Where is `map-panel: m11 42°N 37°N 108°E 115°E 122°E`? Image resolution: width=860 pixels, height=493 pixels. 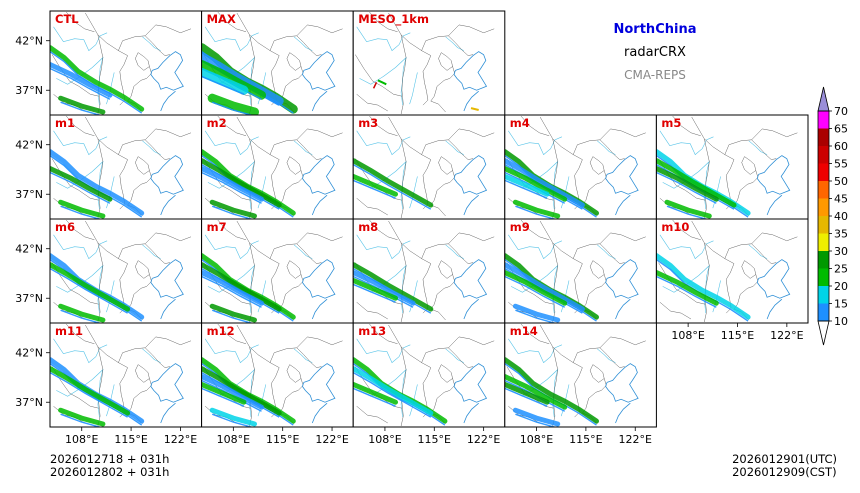 map-panel: m11 42°N 37°N 108°E 115°E 122°E is located at coordinates (109, 384).